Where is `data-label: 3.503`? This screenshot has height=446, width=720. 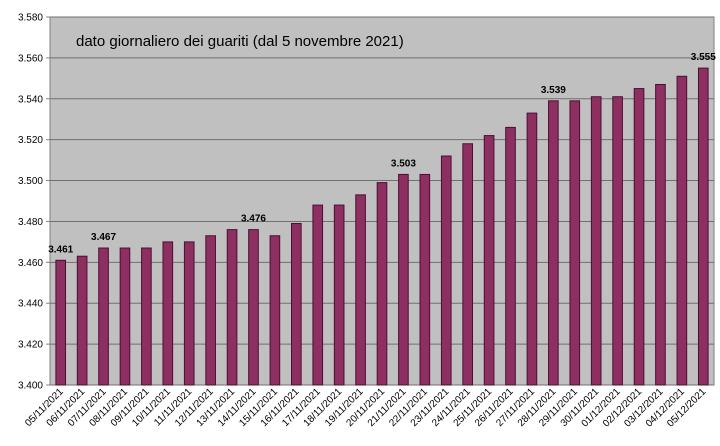 data-label: 3.503 is located at coordinates (403, 163).